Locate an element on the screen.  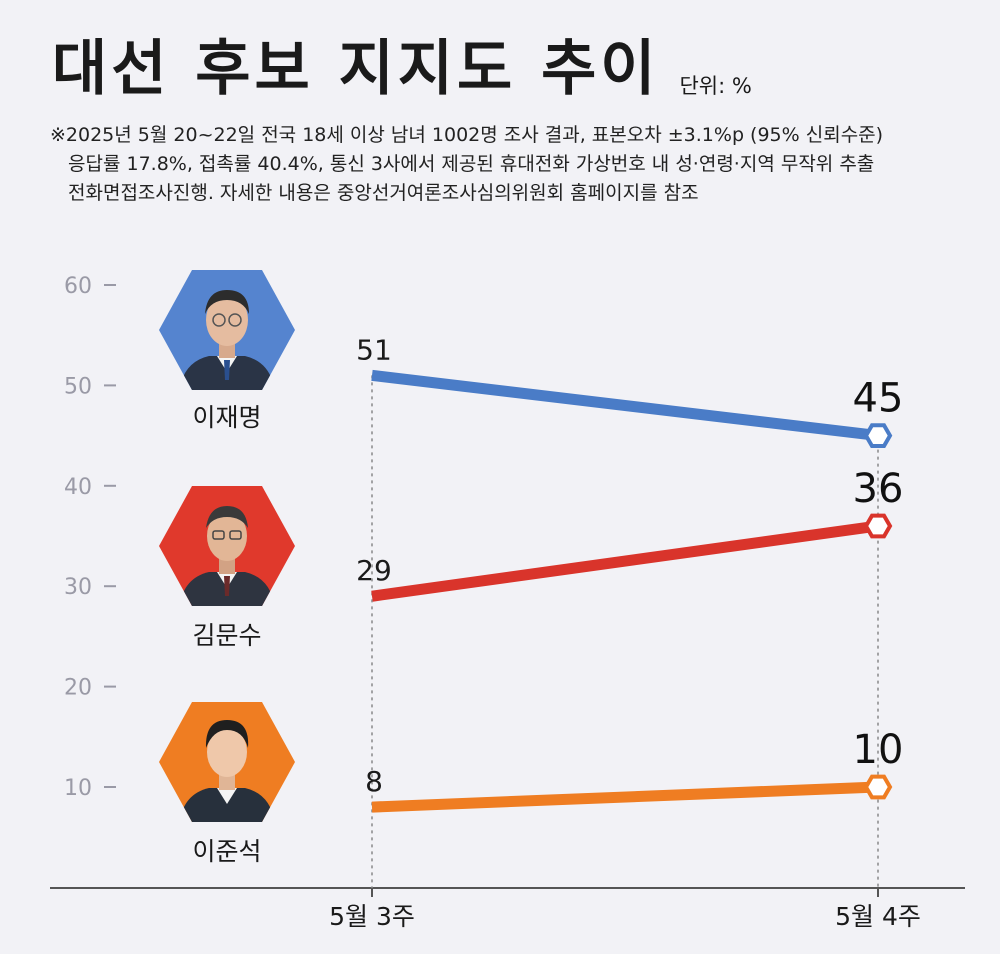
x-tick-label: 5월 3주 is located at coordinates (372, 916).